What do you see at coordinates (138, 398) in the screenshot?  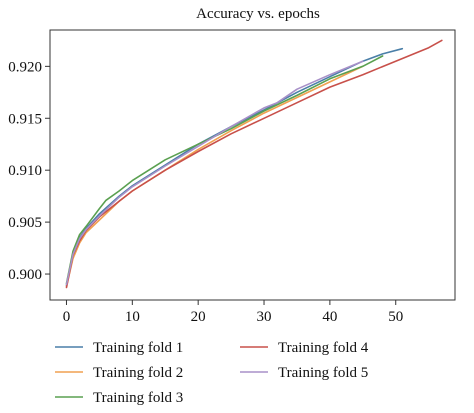 I see `legend-label-fold-3: Training fold 3` at bounding box center [138, 398].